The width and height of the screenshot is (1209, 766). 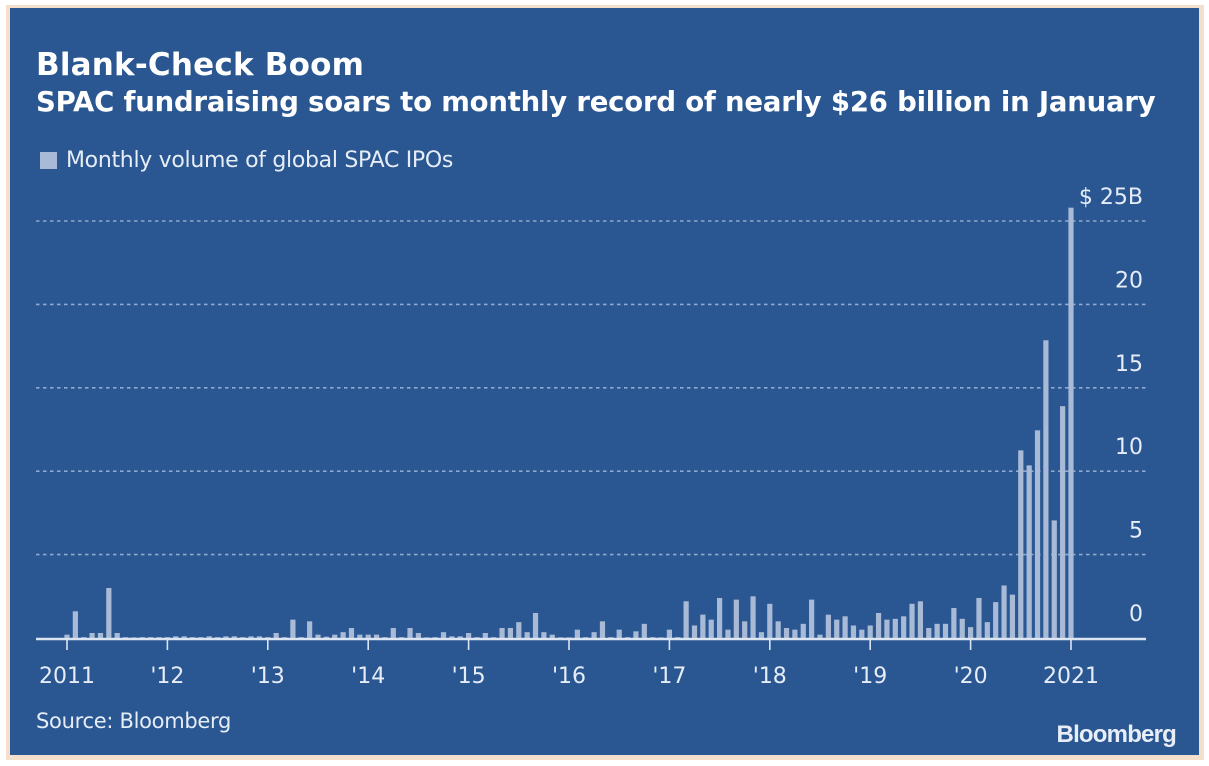 I want to click on x-tick-label: '13, so click(x=268, y=676).